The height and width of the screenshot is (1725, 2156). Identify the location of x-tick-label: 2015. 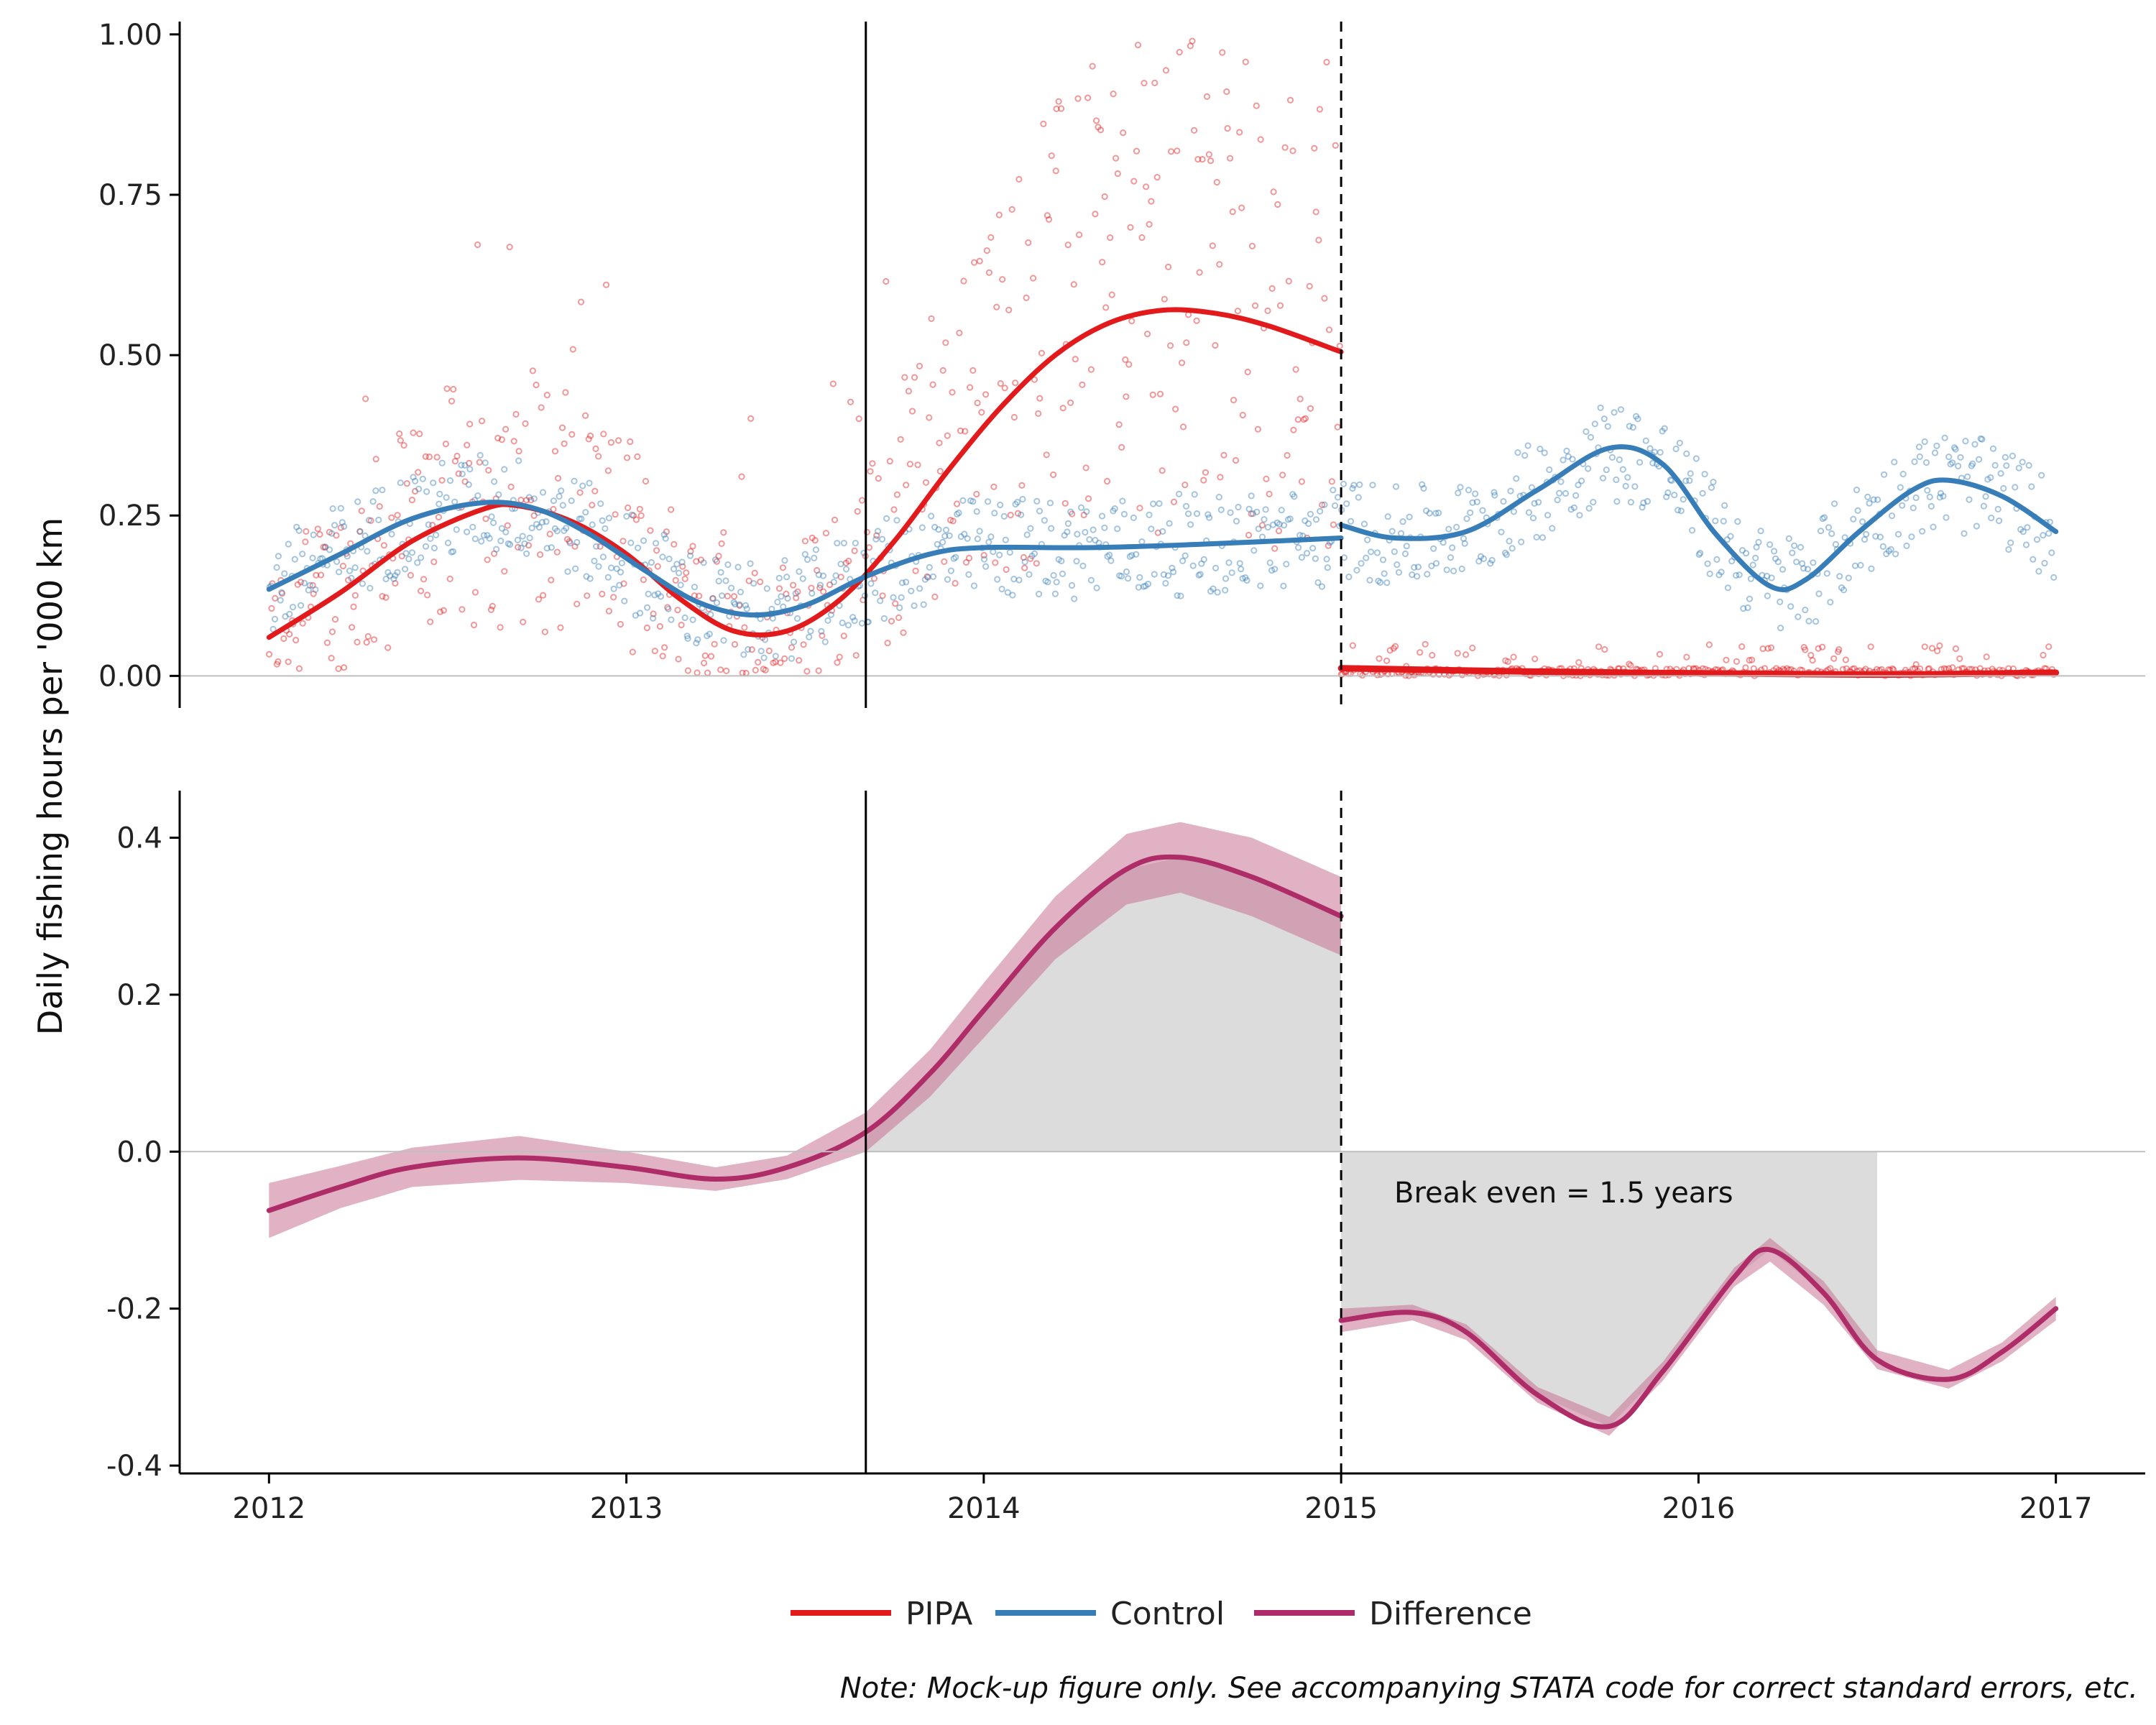
(1341, 1508).